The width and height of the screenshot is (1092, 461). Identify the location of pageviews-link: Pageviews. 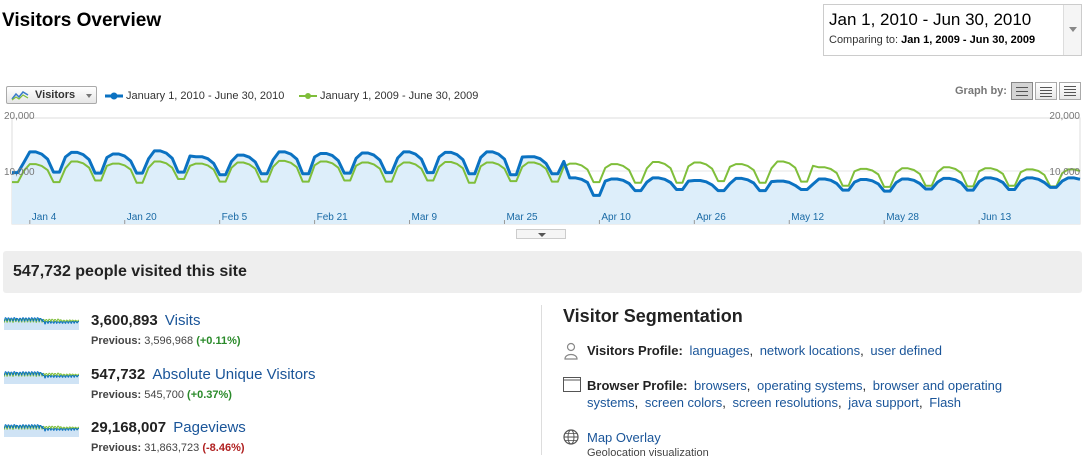
(209, 427).